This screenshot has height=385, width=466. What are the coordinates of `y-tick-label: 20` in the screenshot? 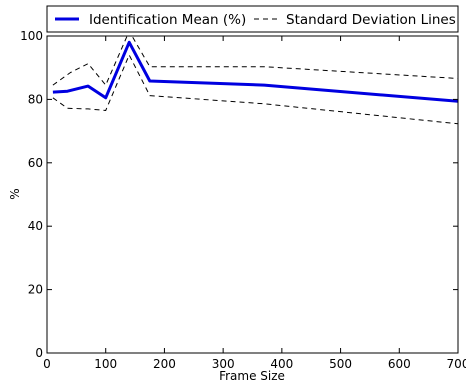 It's located at (35, 290).